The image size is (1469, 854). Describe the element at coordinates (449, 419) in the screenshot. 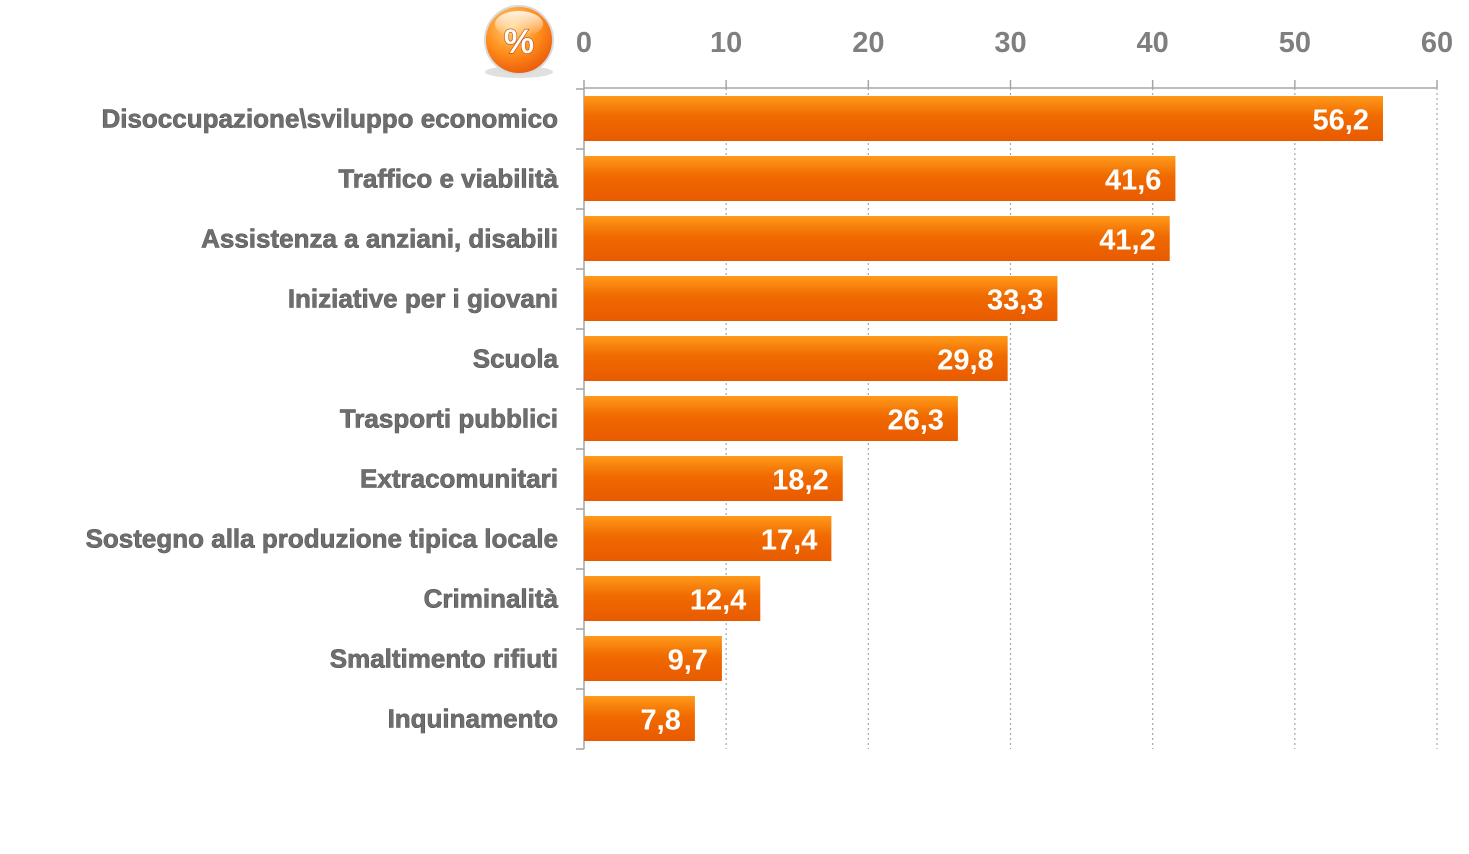

I see `category-label: Trasporti pubblici` at that location.